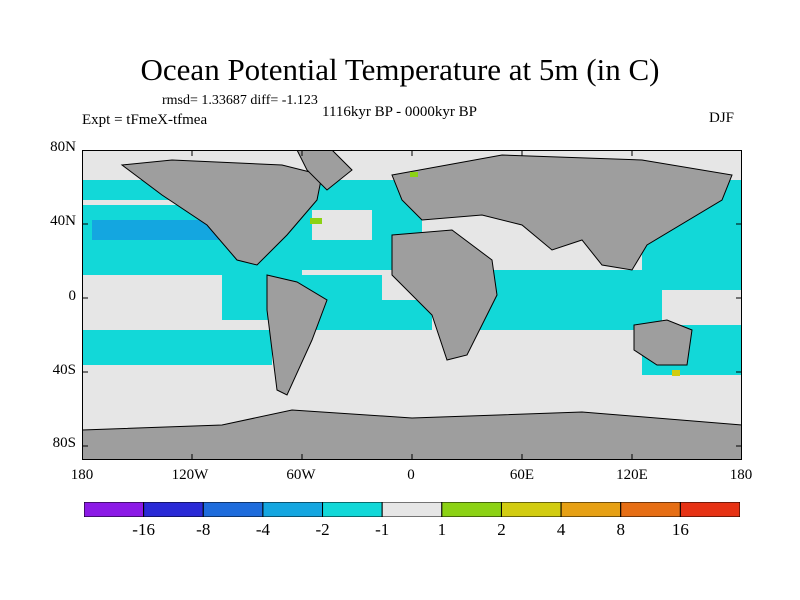 This screenshot has height=600, width=800. What do you see at coordinates (322, 529) in the screenshot?
I see `colorbar-label: -2` at bounding box center [322, 529].